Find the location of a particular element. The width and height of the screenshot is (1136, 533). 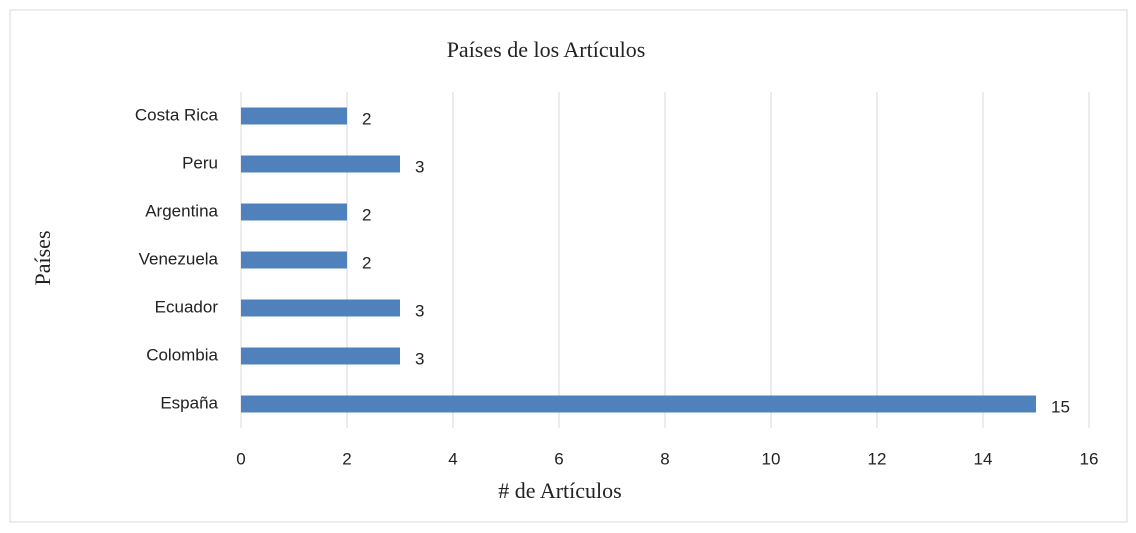

x-tick-label: 8 is located at coordinates (664, 458).